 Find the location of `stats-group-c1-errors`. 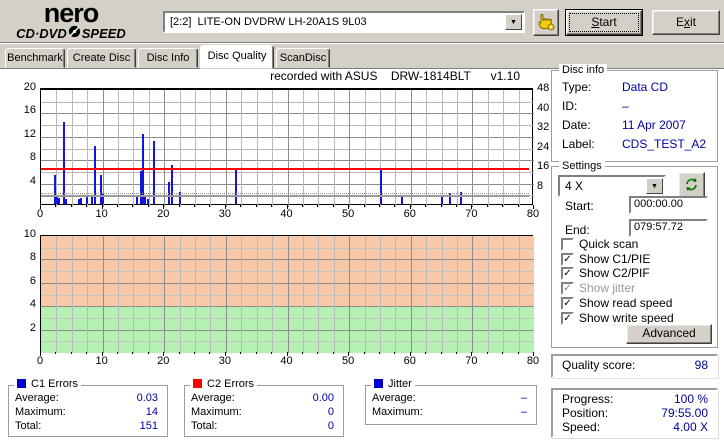

stats-group-c1-errors is located at coordinates (88, 411).